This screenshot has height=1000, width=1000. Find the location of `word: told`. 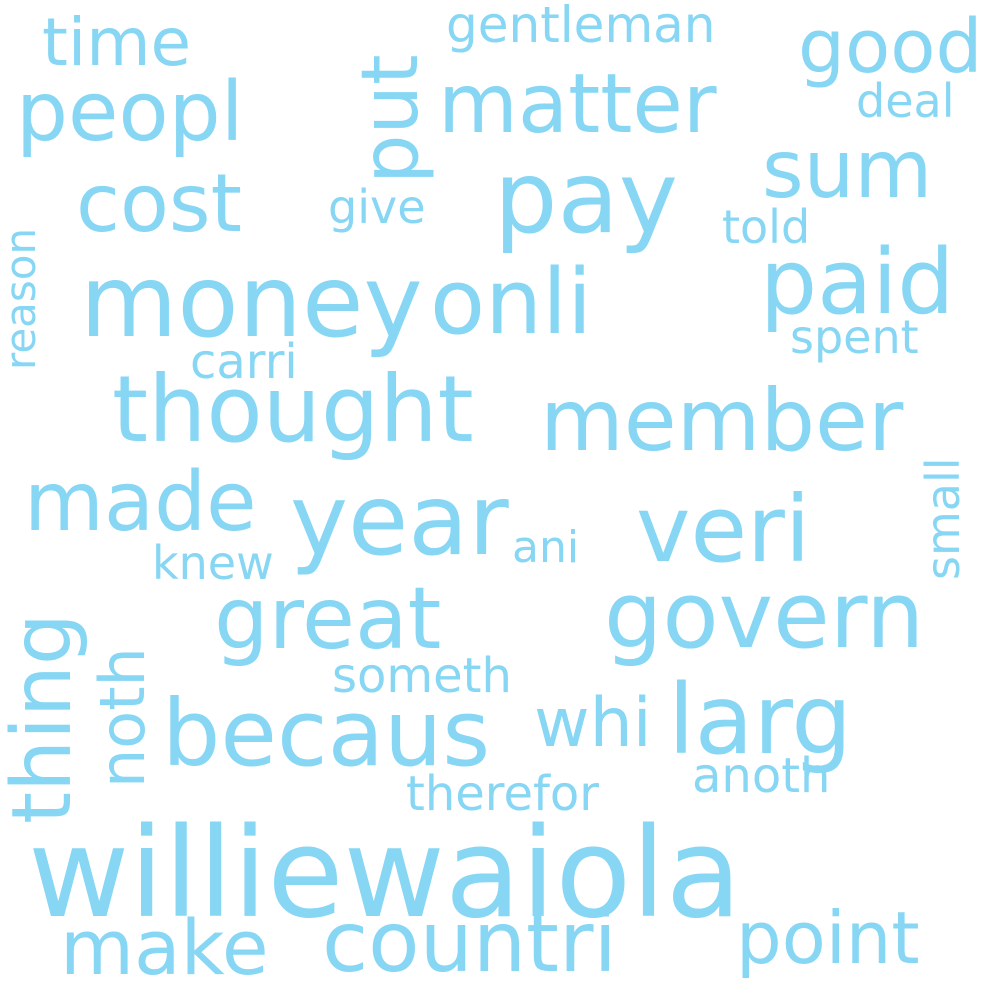

word: told is located at coordinates (766, 227).